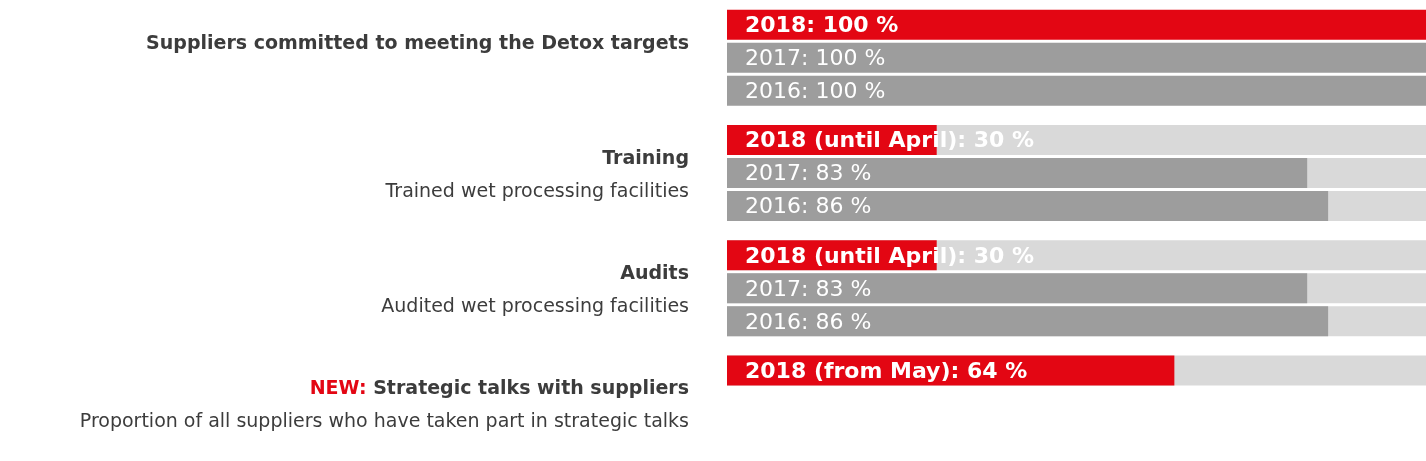  What do you see at coordinates (417, 42) in the screenshot?
I see `y-tick-label: Suppliers committed to meeting the Detox targets` at bounding box center [417, 42].